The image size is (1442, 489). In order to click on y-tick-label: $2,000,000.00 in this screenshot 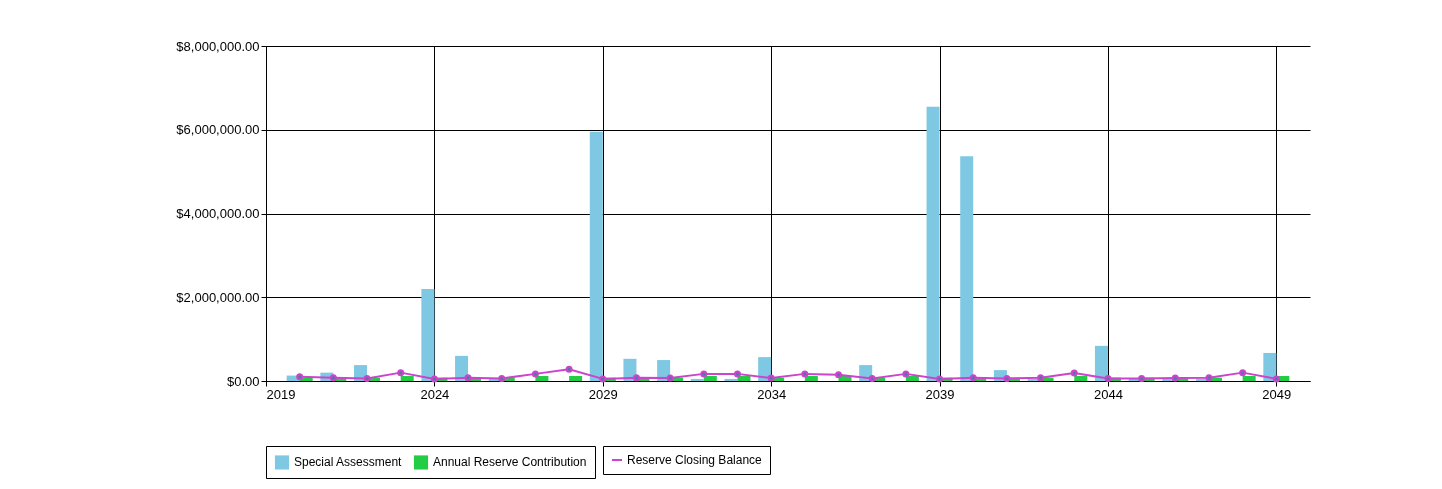, I will do `click(218, 297)`.